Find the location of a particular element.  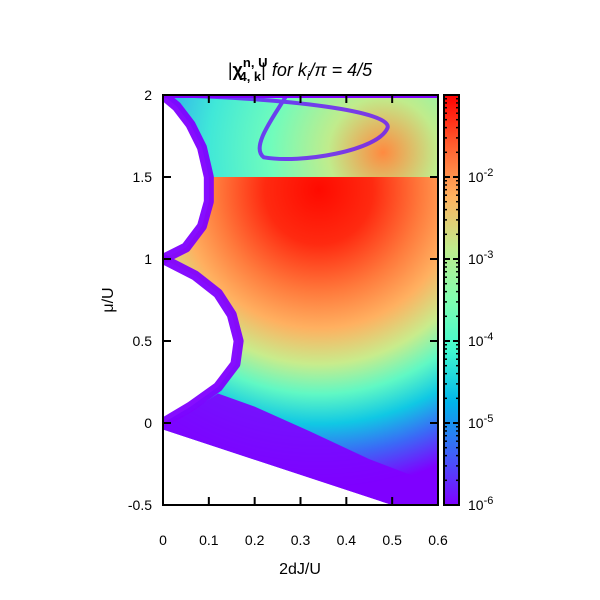

x-tick-label: 0.2 is located at coordinates (255, 540).